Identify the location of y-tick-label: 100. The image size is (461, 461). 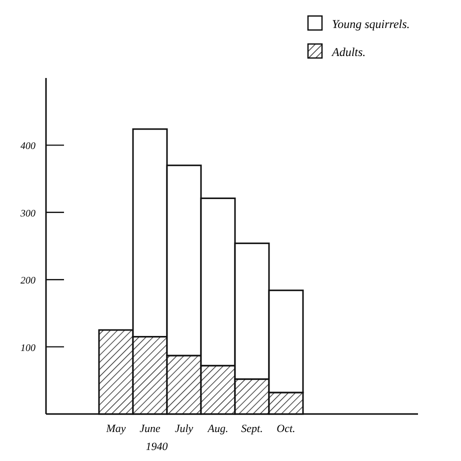
(28, 348).